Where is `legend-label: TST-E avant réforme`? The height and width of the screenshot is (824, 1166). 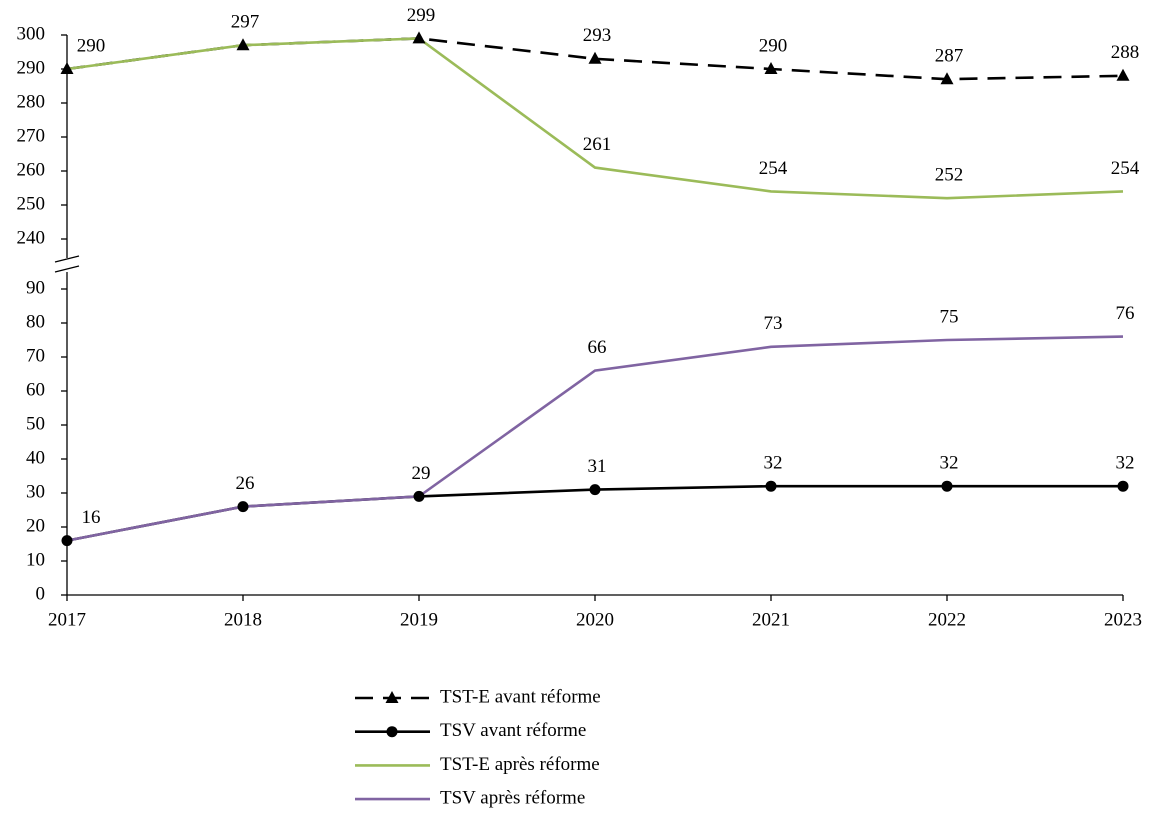
legend-label: TST-E avant réforme is located at coordinates (520, 696).